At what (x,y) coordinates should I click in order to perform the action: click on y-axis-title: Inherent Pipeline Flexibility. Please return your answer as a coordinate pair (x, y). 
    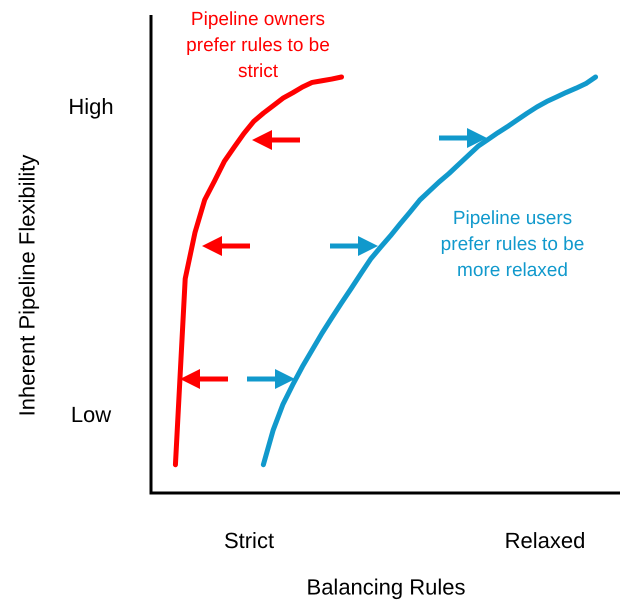
    Looking at the image, I should click on (27, 285).